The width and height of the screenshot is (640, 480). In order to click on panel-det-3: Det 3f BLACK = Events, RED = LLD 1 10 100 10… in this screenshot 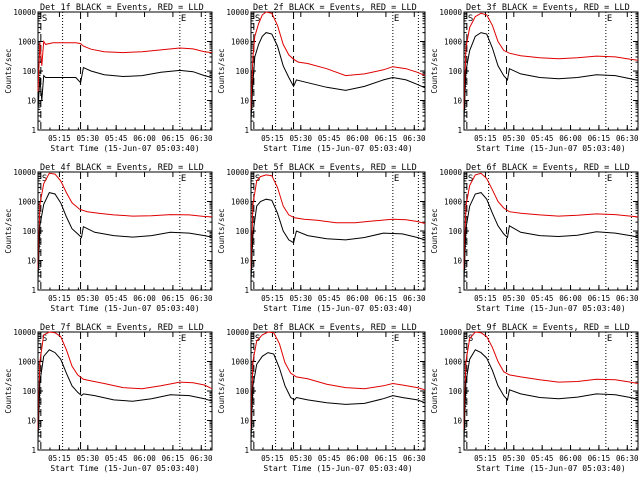, I will do `click(534, 78)`.